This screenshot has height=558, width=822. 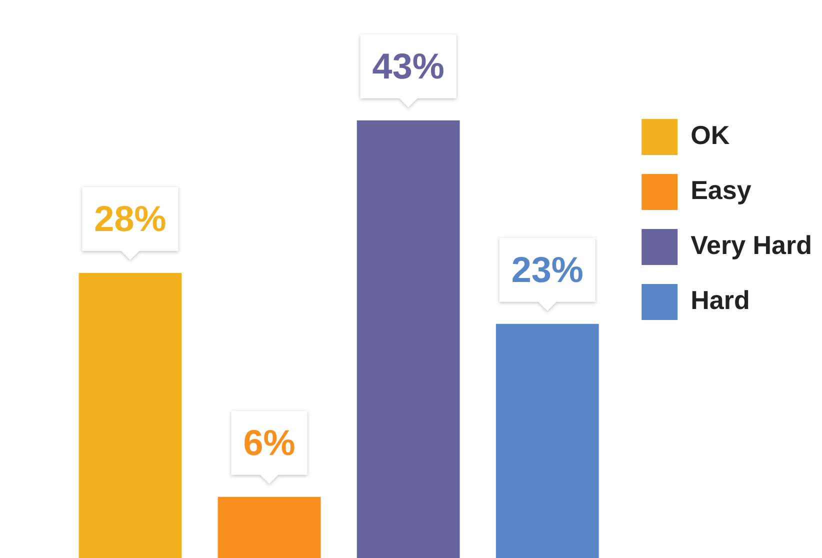 I want to click on legend-label: Hard, so click(x=720, y=300).